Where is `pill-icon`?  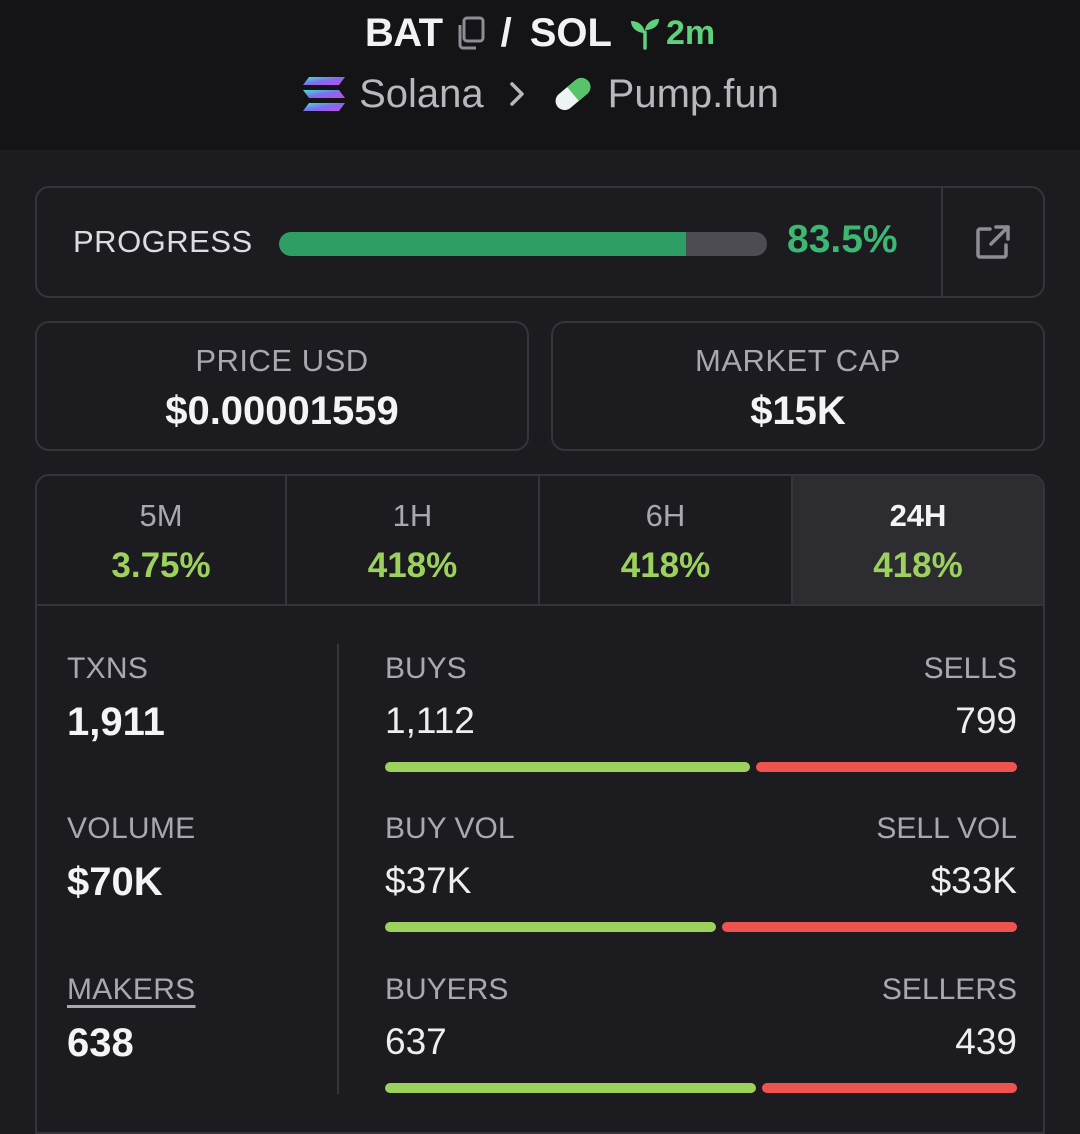 pill-icon is located at coordinates (573, 94).